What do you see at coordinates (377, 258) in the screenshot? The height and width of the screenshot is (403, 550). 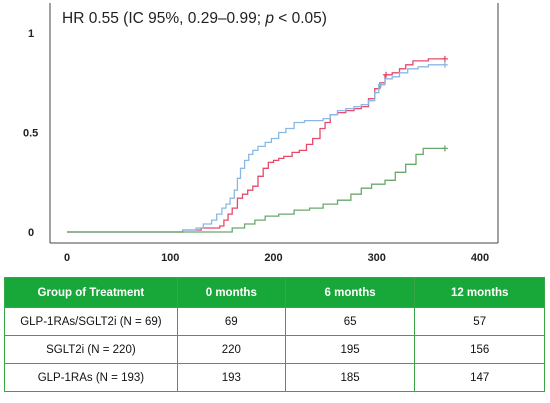 I see `x-tick-label: 300` at bounding box center [377, 258].